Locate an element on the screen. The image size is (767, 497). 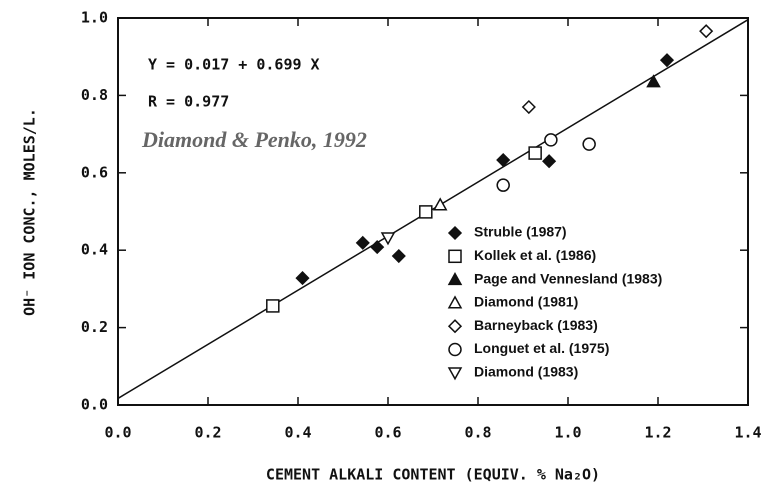
y-tick-label: 0.4 is located at coordinates (94, 250).